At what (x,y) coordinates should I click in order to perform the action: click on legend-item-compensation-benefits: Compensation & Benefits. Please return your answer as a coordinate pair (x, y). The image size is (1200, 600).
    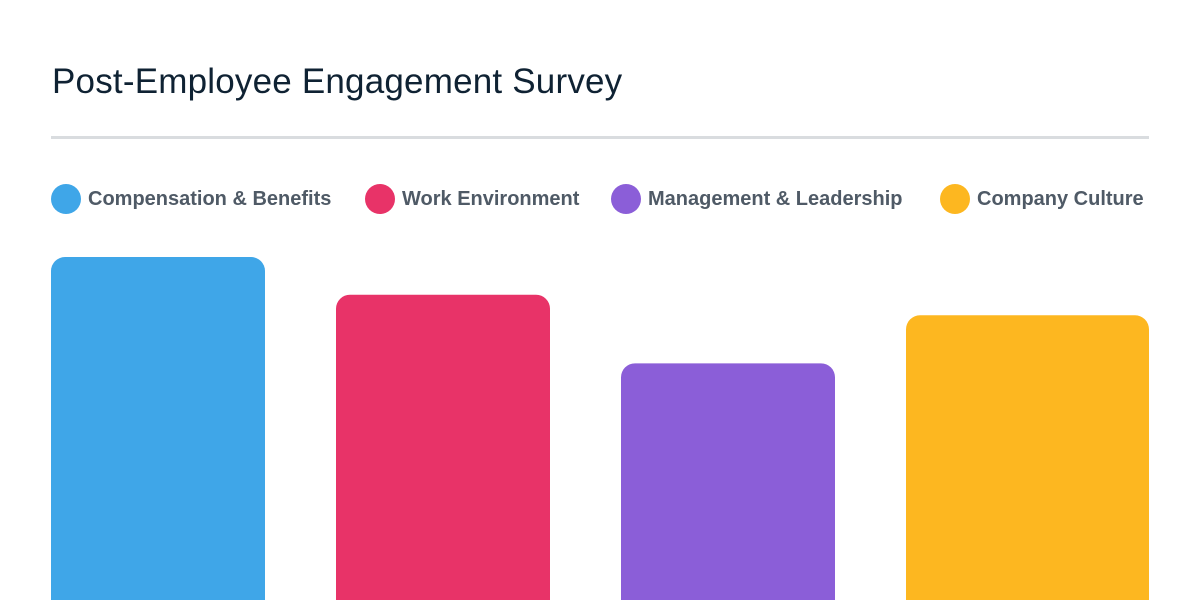
    Looking at the image, I should click on (191, 199).